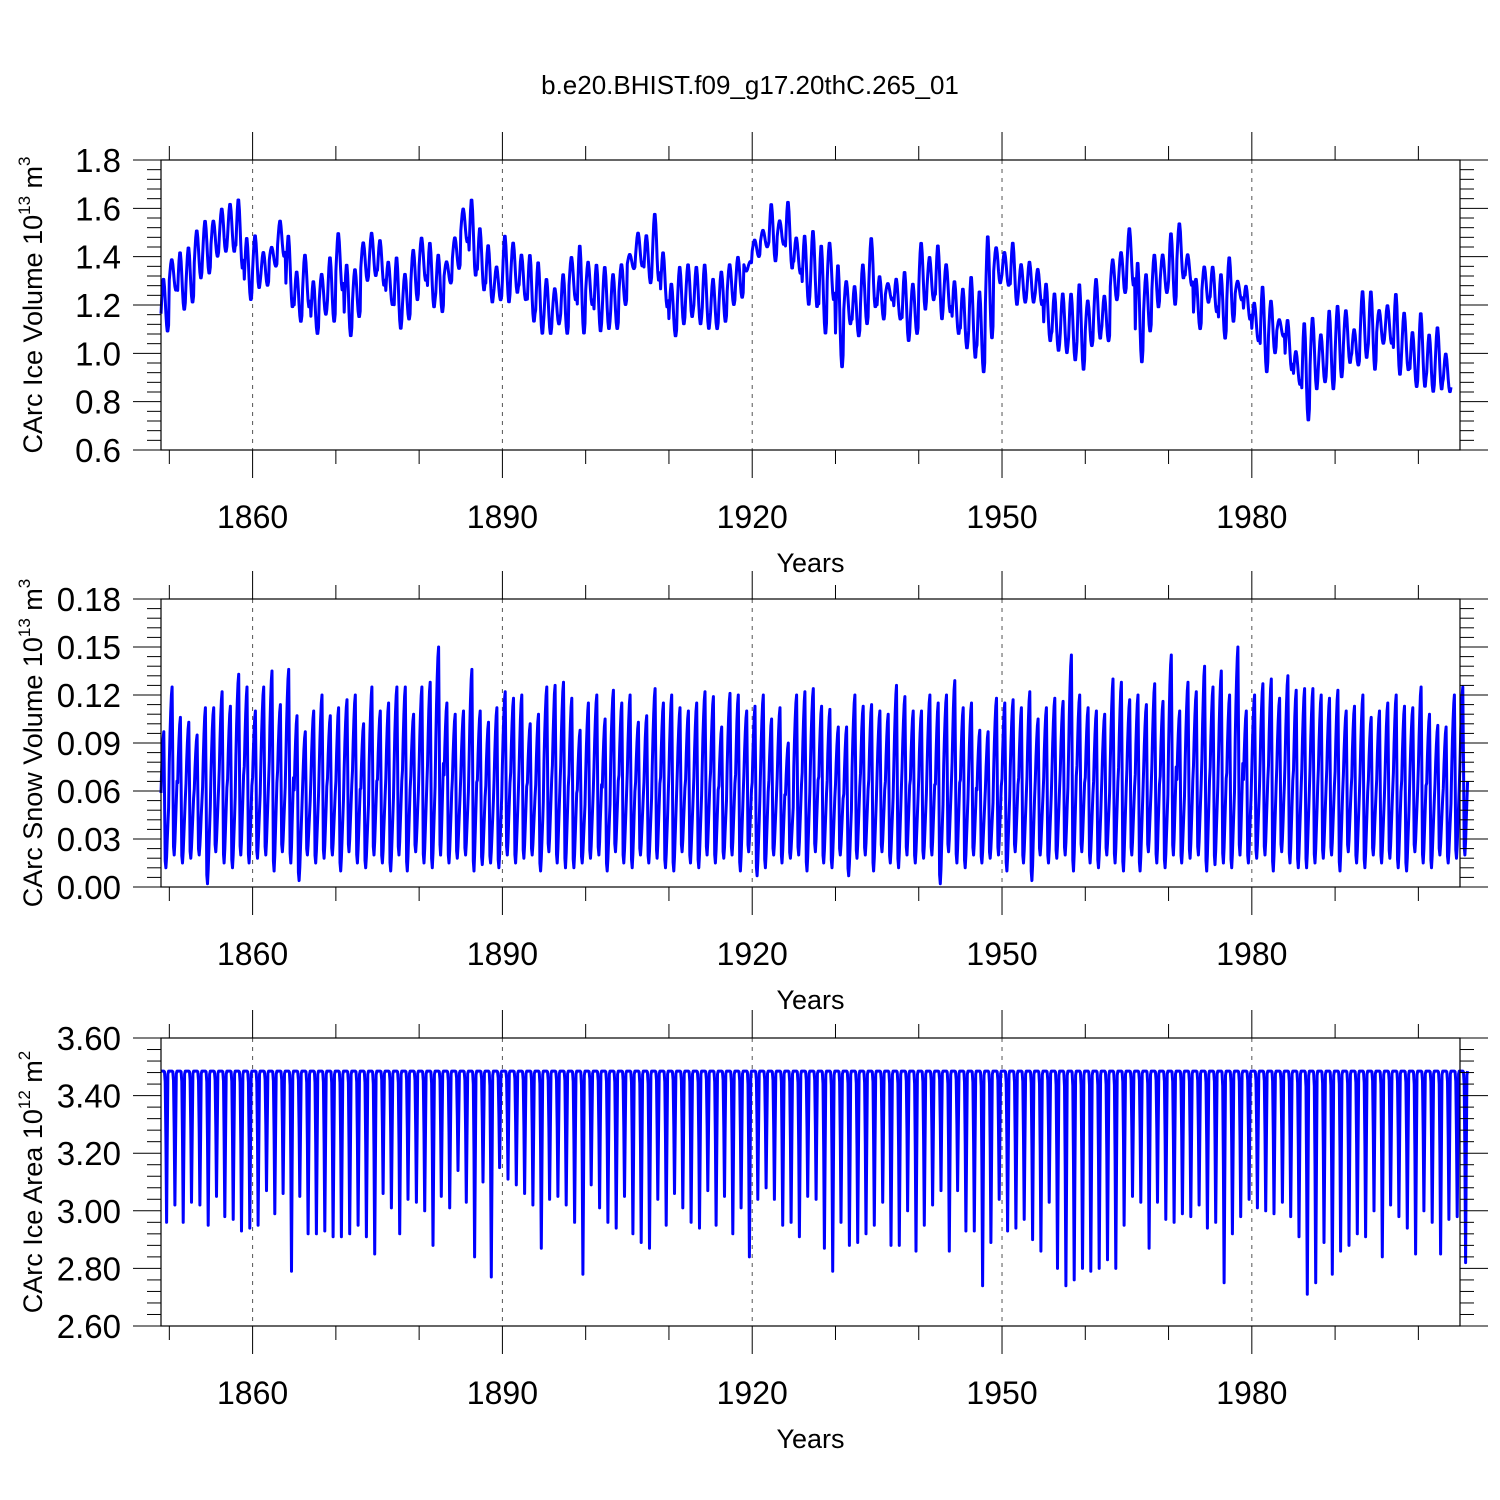  What do you see at coordinates (31, 1182) in the screenshot?
I see `y-axis-label: CArc Ice Area 1012 m2` at bounding box center [31, 1182].